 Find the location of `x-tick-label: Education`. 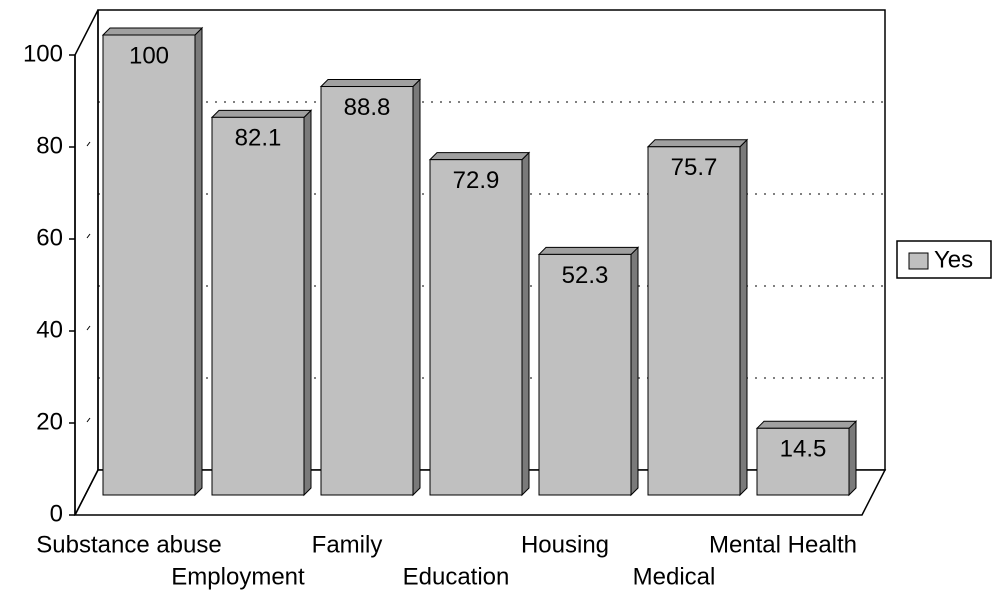

x-tick-label: Education is located at coordinates (456, 576).